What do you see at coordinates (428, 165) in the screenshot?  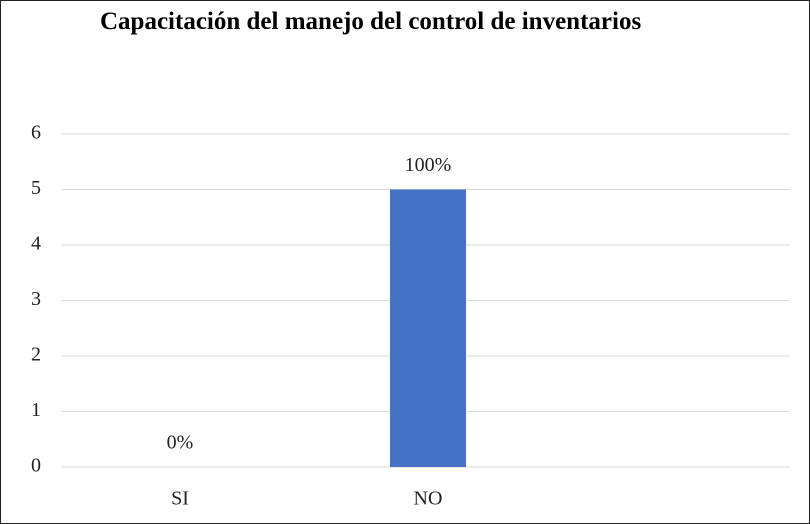 I see `data-label: 100%` at bounding box center [428, 165].